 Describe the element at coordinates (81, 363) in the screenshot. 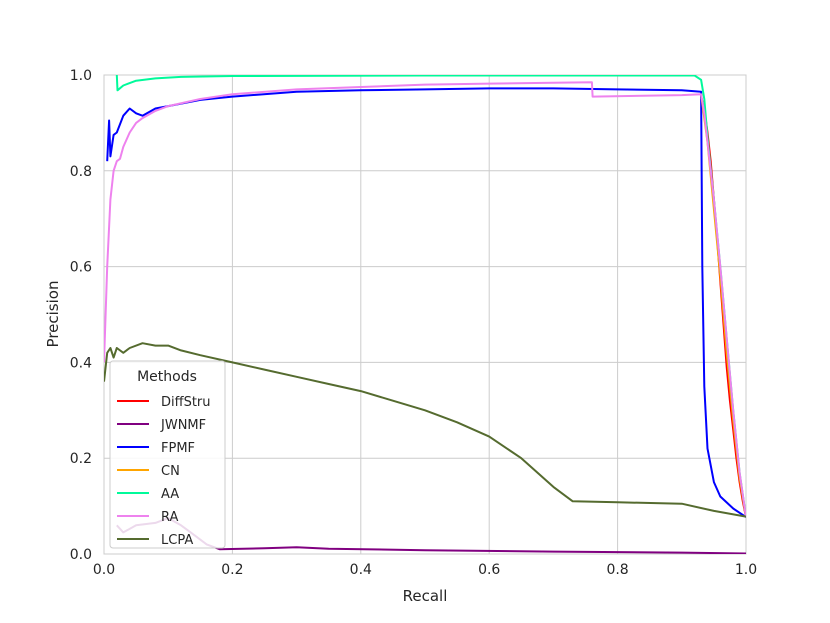

I see `y-tick-label: 0.4` at that location.